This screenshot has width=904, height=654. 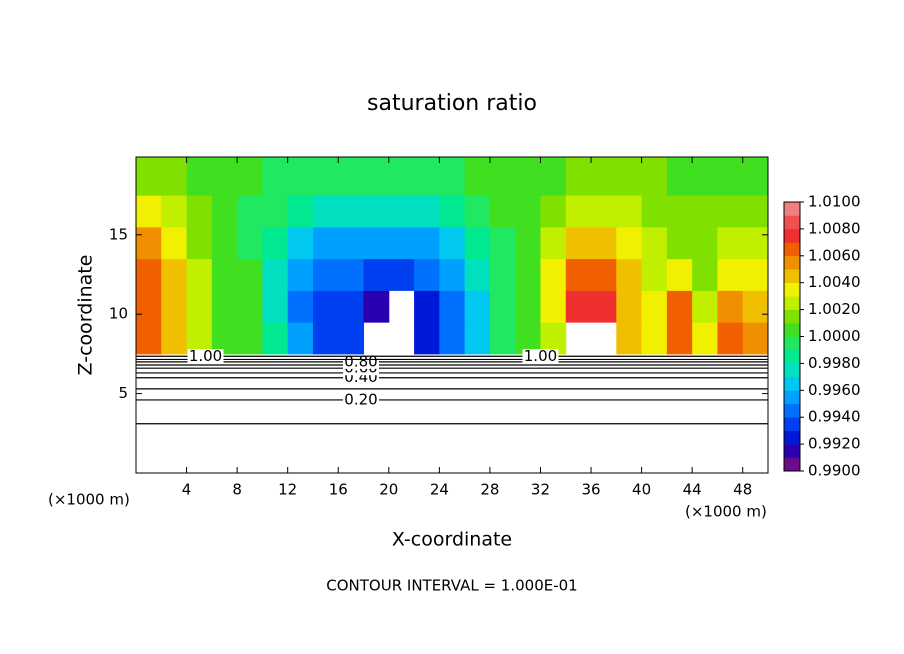 I want to click on colorbar-tick-label: 1.0000, so click(x=834, y=336).